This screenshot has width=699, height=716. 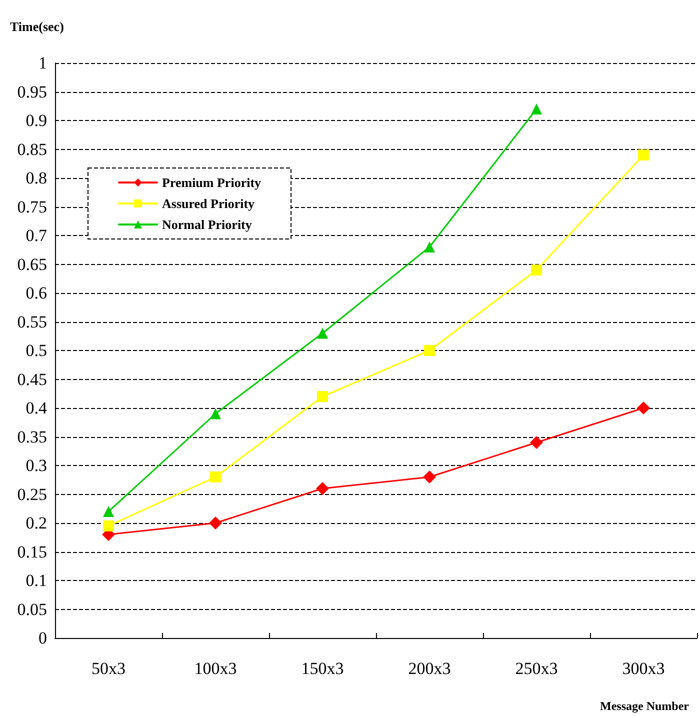 What do you see at coordinates (209, 203) in the screenshot?
I see `legend-label: Assured Priority` at bounding box center [209, 203].